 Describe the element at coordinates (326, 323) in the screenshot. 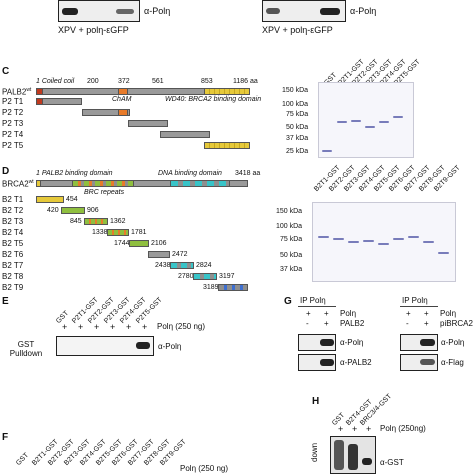

I see `g-l-r2-c2: +` at that location.